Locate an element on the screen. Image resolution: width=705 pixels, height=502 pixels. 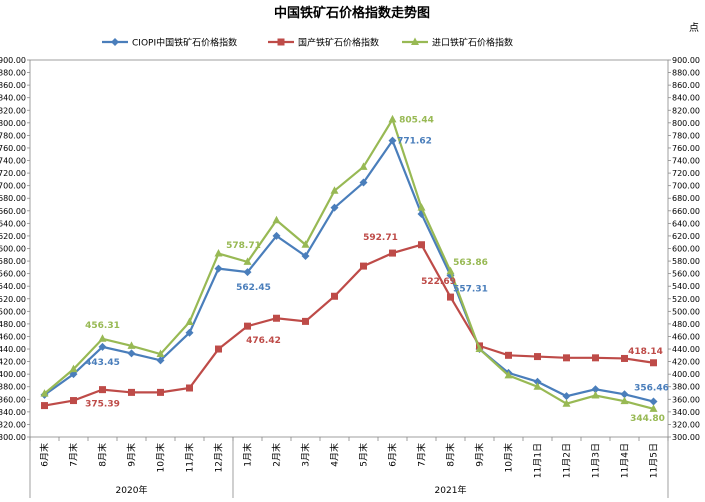
y-tick-label-right: 780.00 is located at coordinates (686, 135).